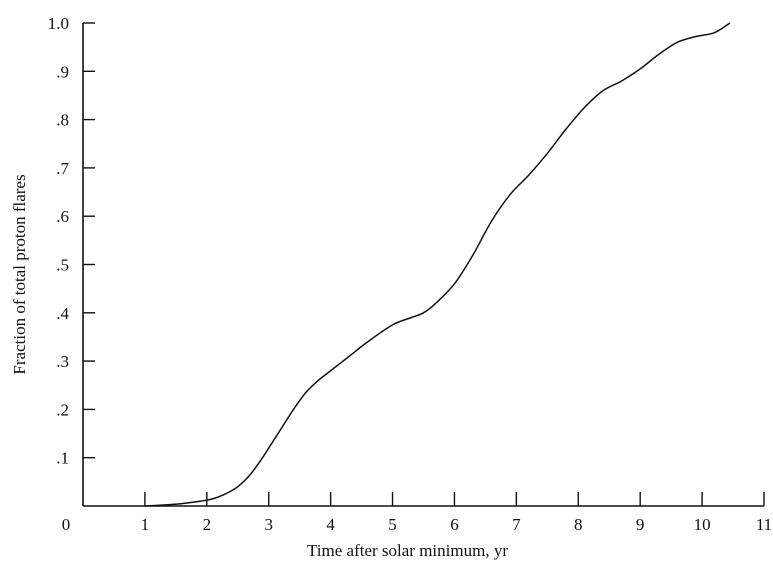 This screenshot has height=562, width=773. Describe the element at coordinates (578, 524) in the screenshot. I see `x-tick-label: 8` at that location.